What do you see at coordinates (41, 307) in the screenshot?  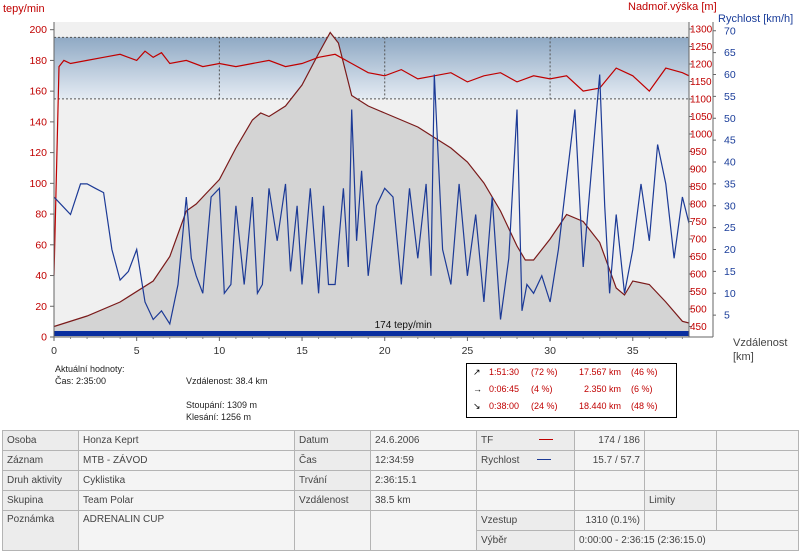 I see `hr-tick-label: 20` at bounding box center [41, 307].